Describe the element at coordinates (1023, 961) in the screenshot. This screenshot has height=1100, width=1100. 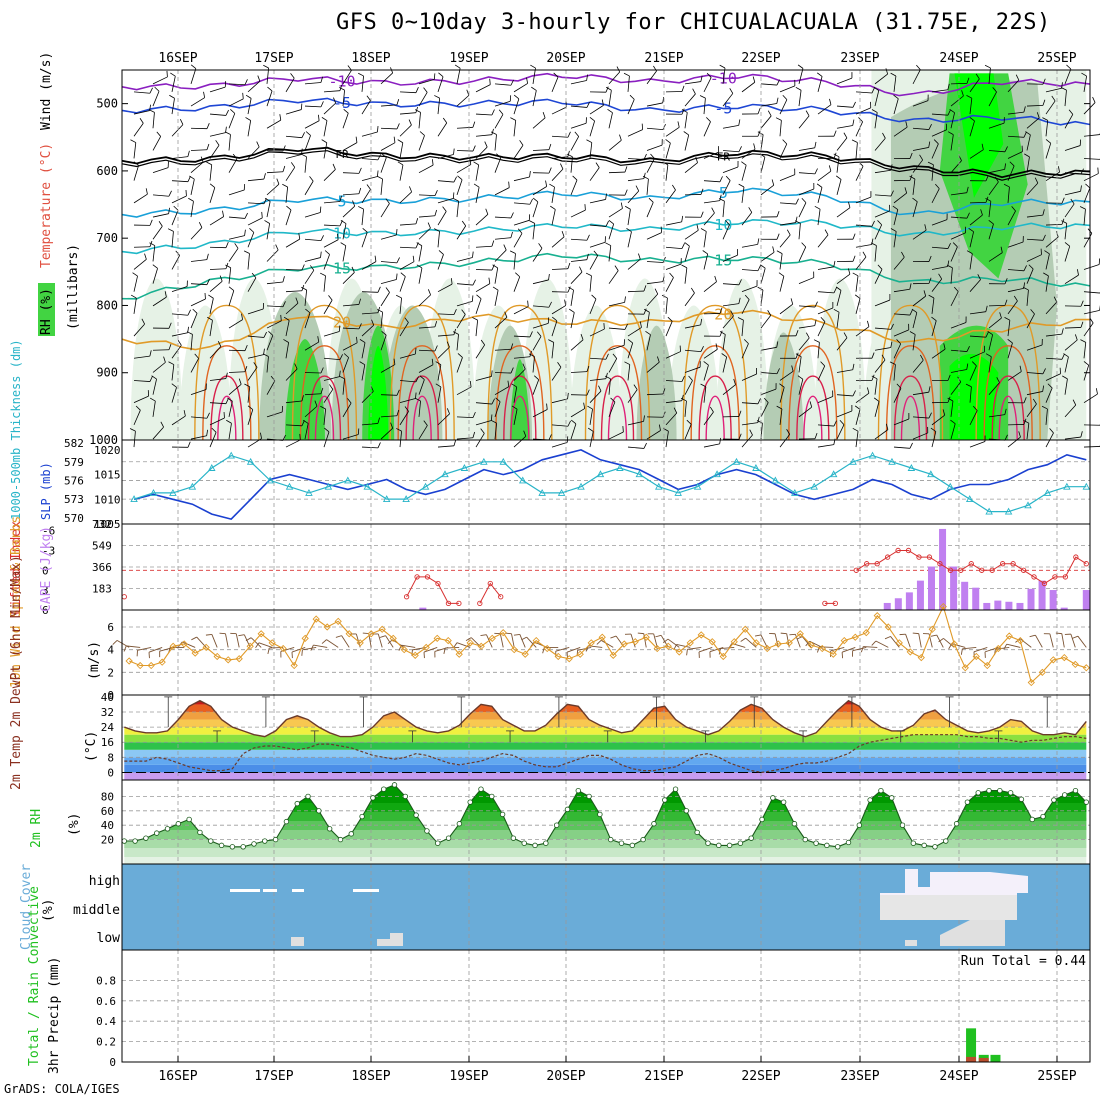
I see `run-total-label: Run Total = 0.44` at that location.